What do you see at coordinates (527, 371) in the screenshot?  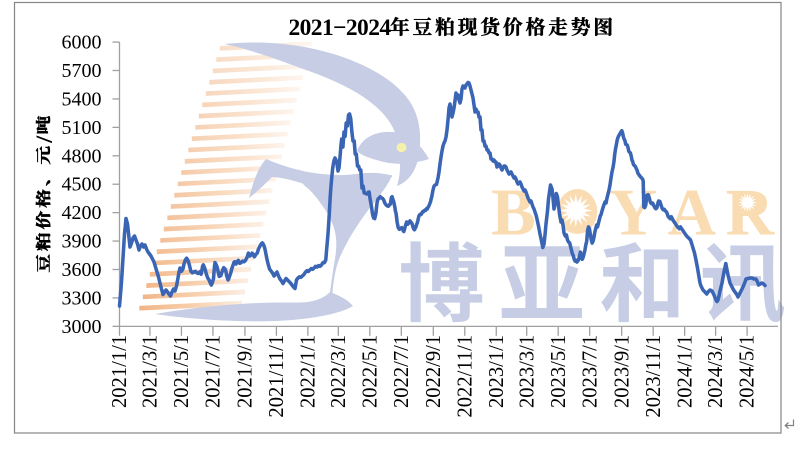 I see `svg-text: 2023/3/1` at bounding box center [527, 371].